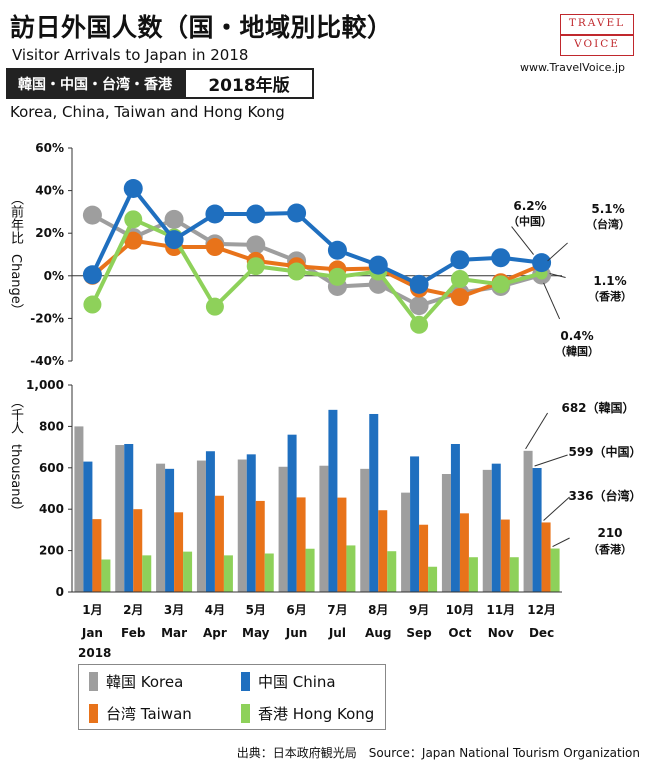 This screenshot has height=782, width=656. Describe the element at coordinates (378, 610) in the screenshot. I see `x-tick-label-ja: 8月` at that location.